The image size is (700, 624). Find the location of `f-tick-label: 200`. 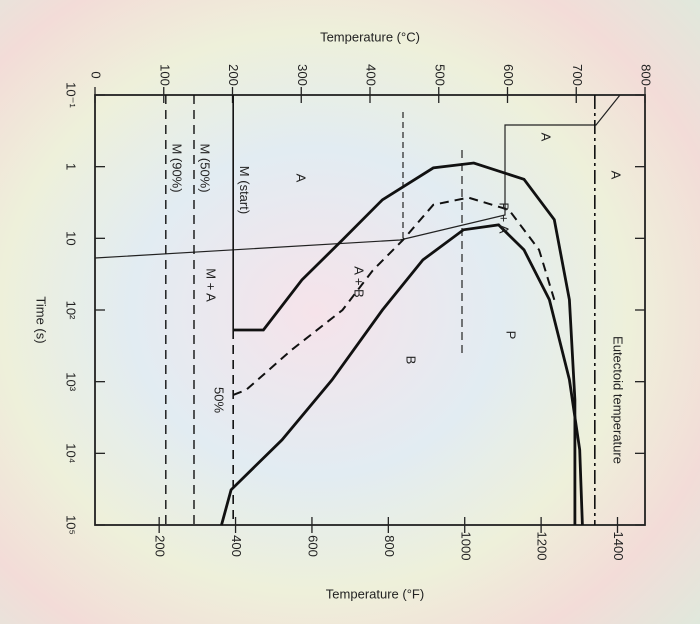

f-tick-label: 200 is located at coordinates (160, 546).